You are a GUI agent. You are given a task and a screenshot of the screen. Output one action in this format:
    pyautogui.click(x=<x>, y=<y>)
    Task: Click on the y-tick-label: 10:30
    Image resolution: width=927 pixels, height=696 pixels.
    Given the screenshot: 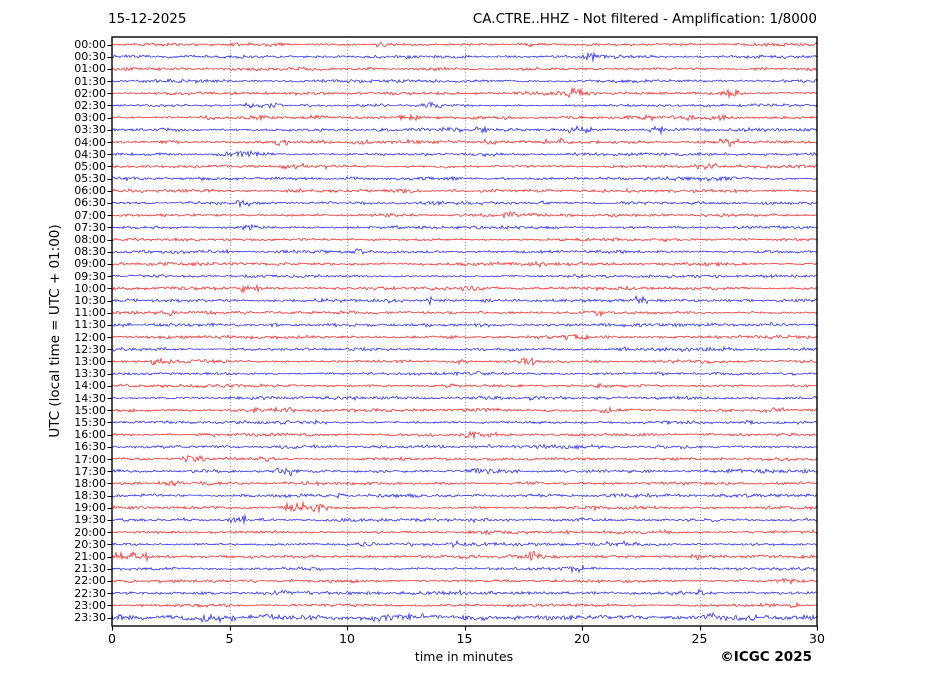 What is the action you would take?
    pyautogui.click(x=90, y=301)
    